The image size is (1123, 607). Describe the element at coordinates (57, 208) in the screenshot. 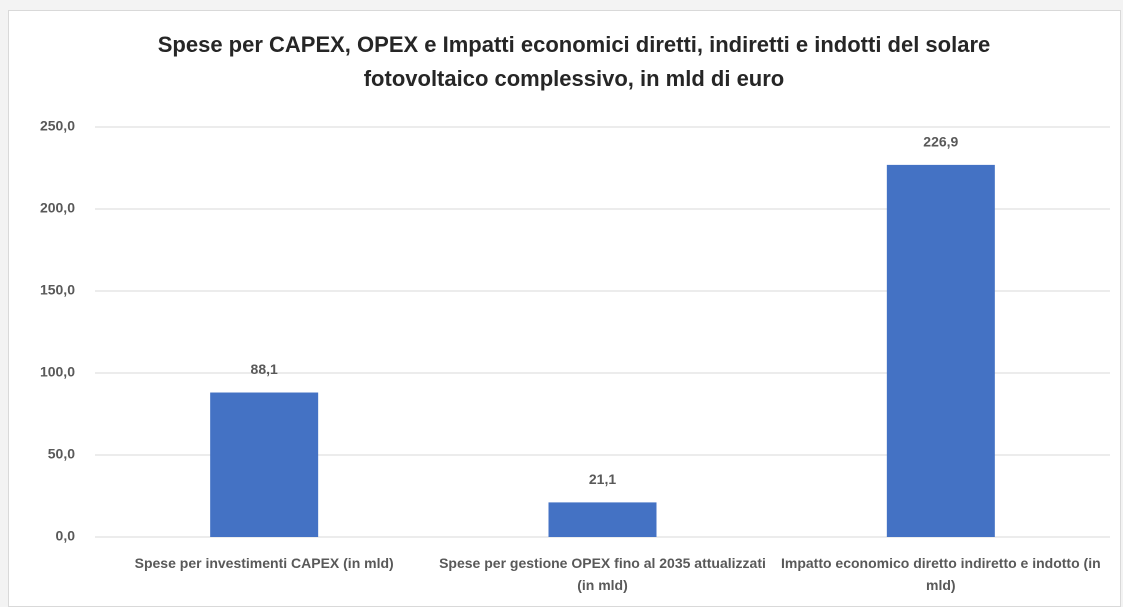

I see `y-tick-label: 200,0` at that location.